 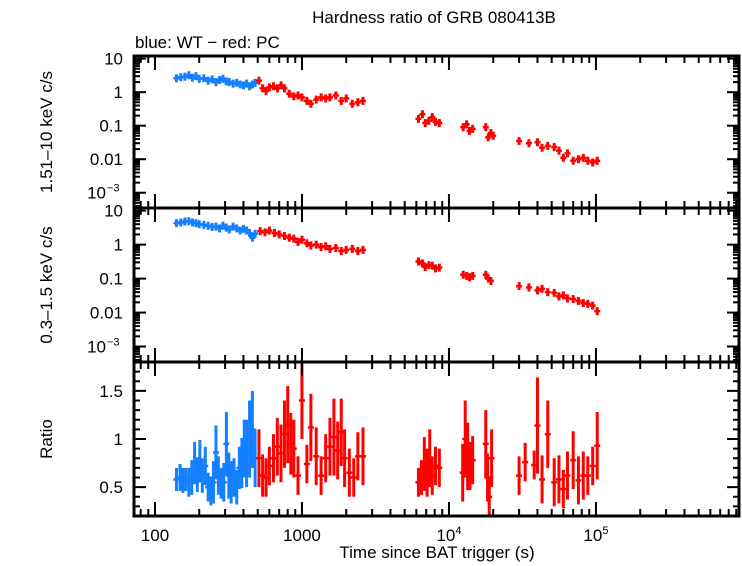 I want to click on y-tick-label: 0.5, so click(x=111, y=487).